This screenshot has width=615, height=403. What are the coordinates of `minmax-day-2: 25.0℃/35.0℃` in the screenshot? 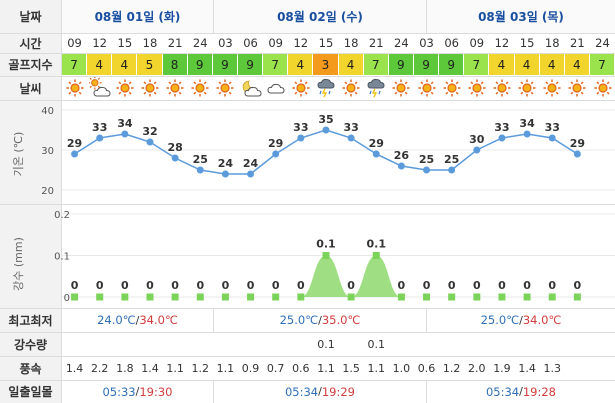 It's located at (320, 320).